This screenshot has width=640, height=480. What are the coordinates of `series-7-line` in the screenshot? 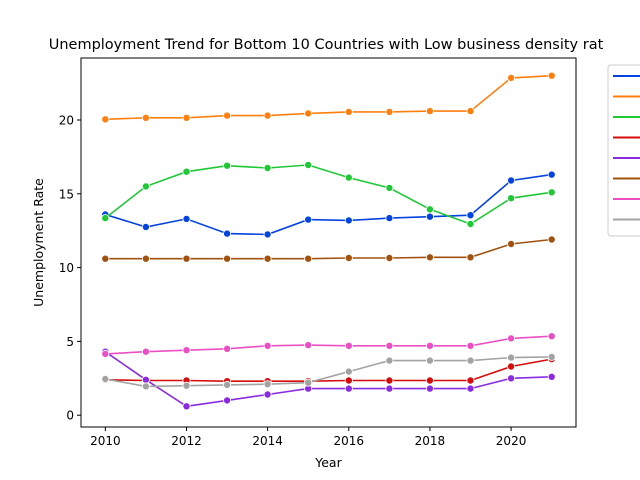 It's located at (328, 345).